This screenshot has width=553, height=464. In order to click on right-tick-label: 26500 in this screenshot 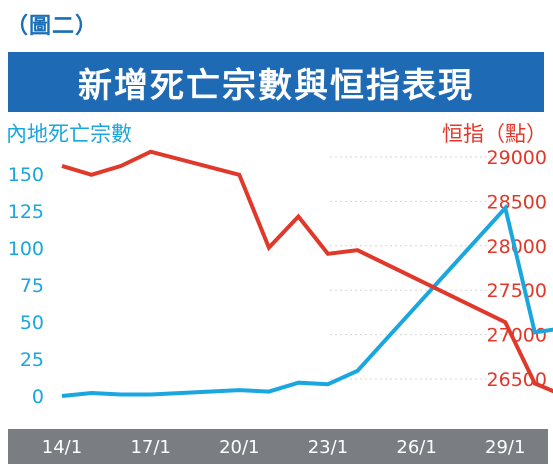, I will do `click(517, 380)`.